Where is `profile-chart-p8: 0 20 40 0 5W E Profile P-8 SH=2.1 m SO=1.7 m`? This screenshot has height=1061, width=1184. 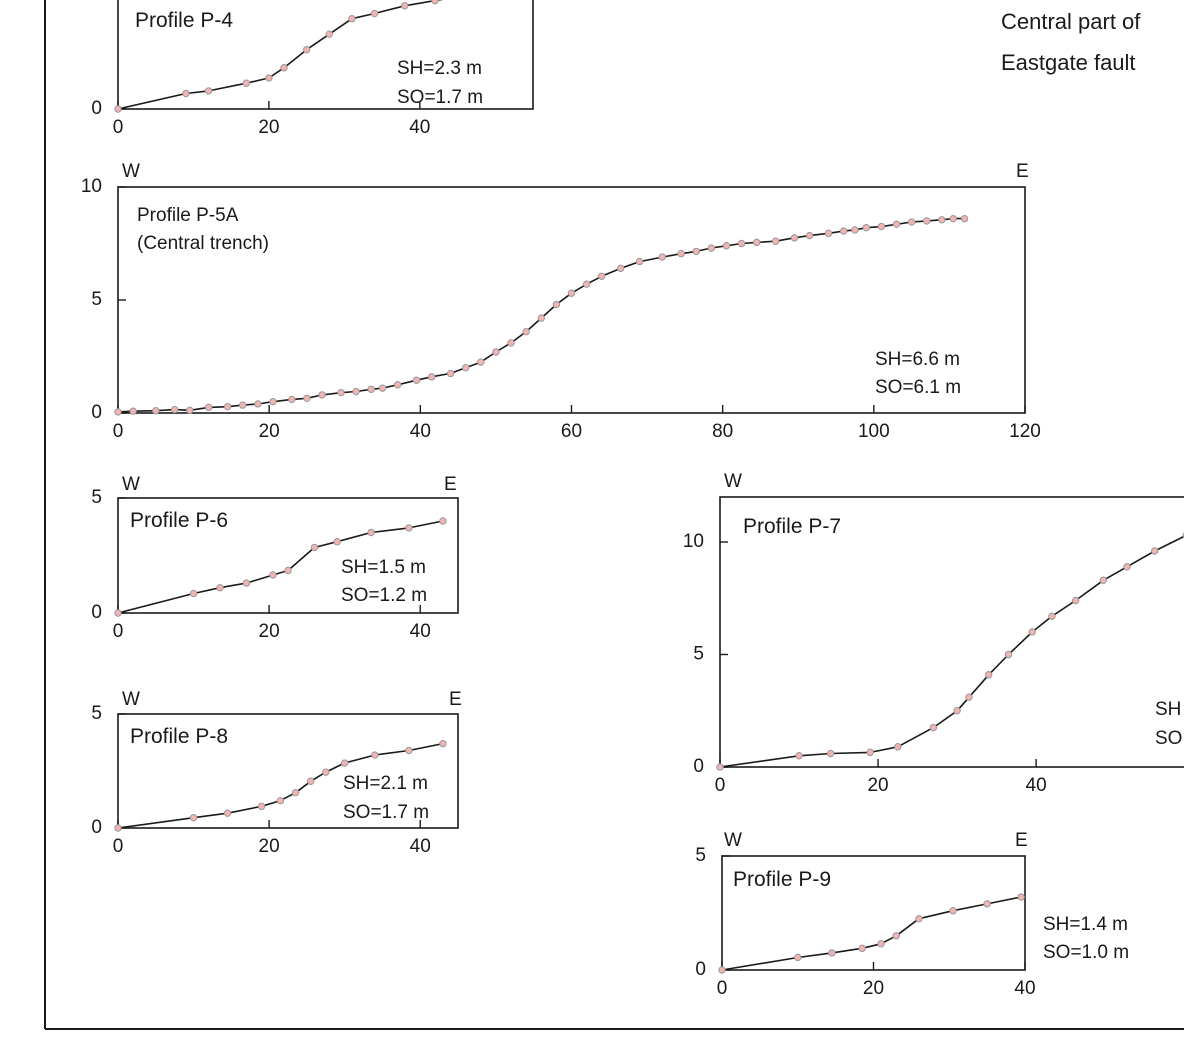 profile-chart-p8: 0 20 40 0 5W E Profile P-8 SH=2.1 m SO=1.7 m is located at coordinates (276, 773).